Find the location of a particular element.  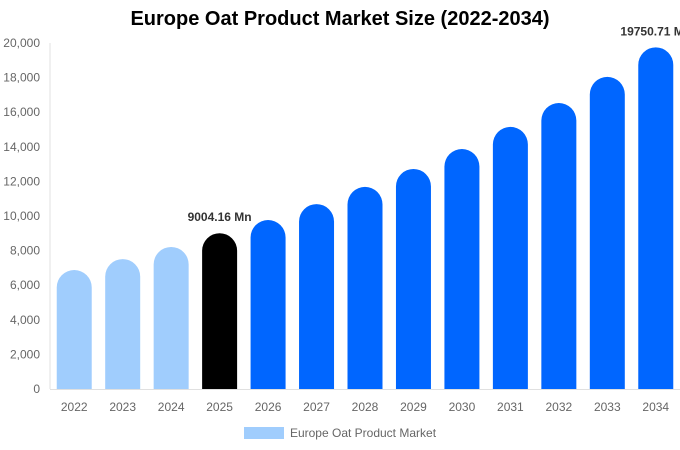

bar-2034 is located at coordinates (656, 218).